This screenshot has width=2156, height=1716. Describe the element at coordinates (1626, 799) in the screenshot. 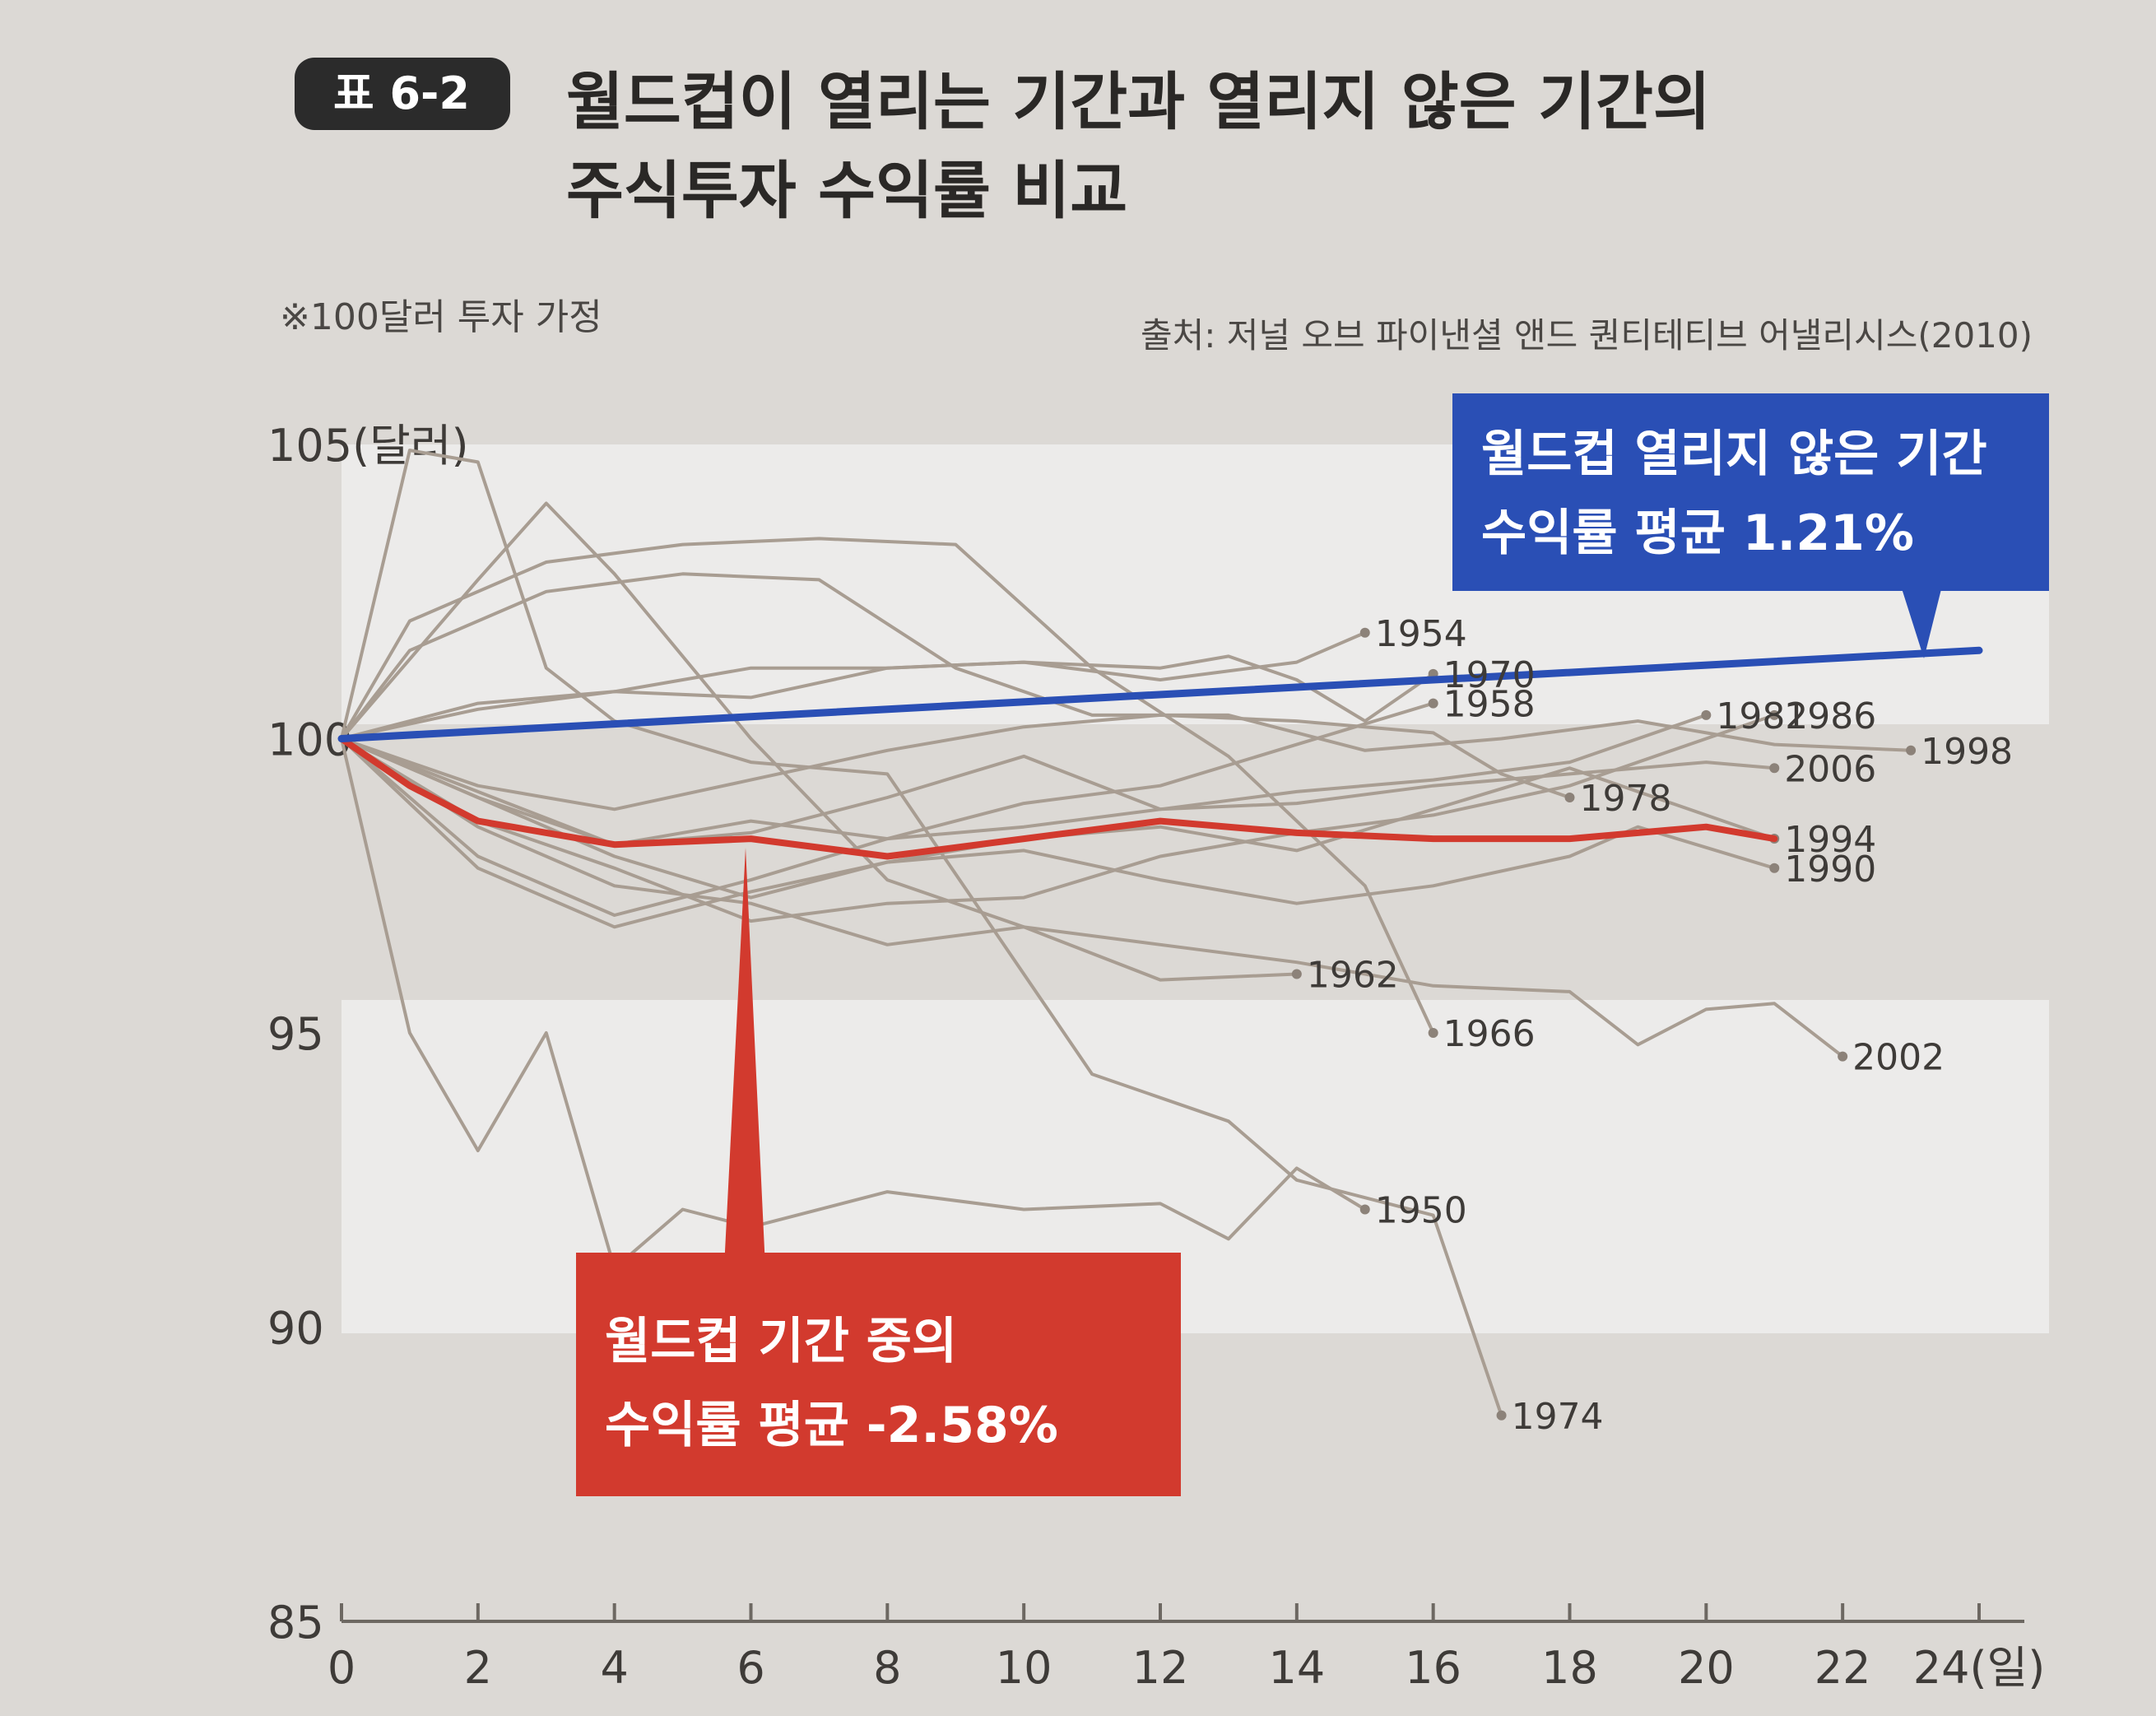

I see `series-label-1978: 1978` at that location.